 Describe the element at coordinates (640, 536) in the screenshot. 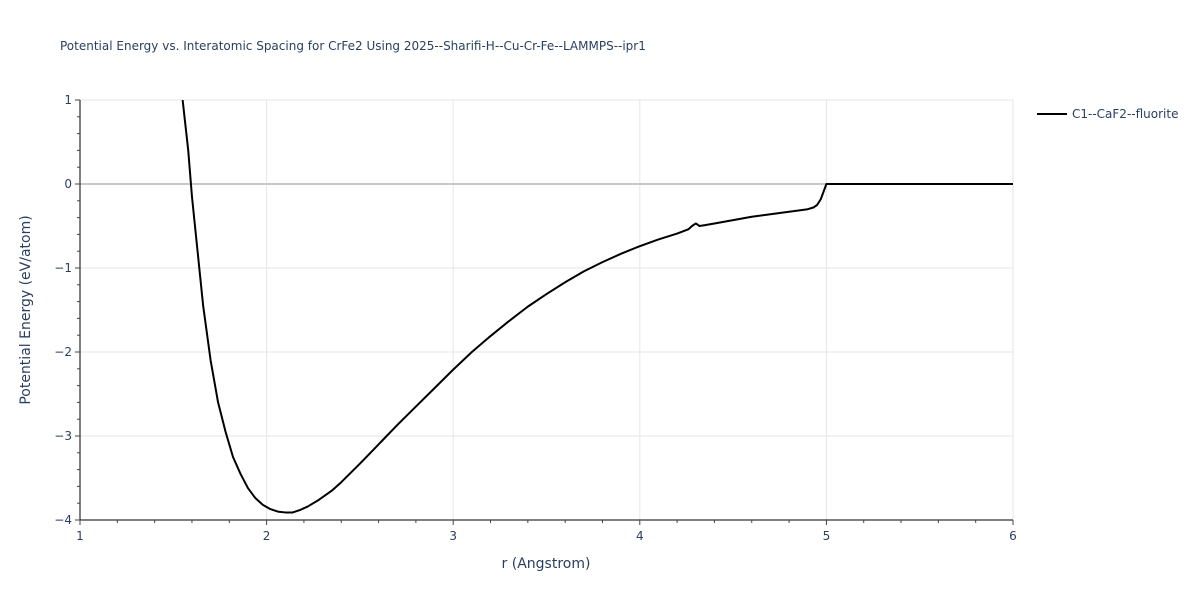

I see `x-tick-label: 4` at that location.